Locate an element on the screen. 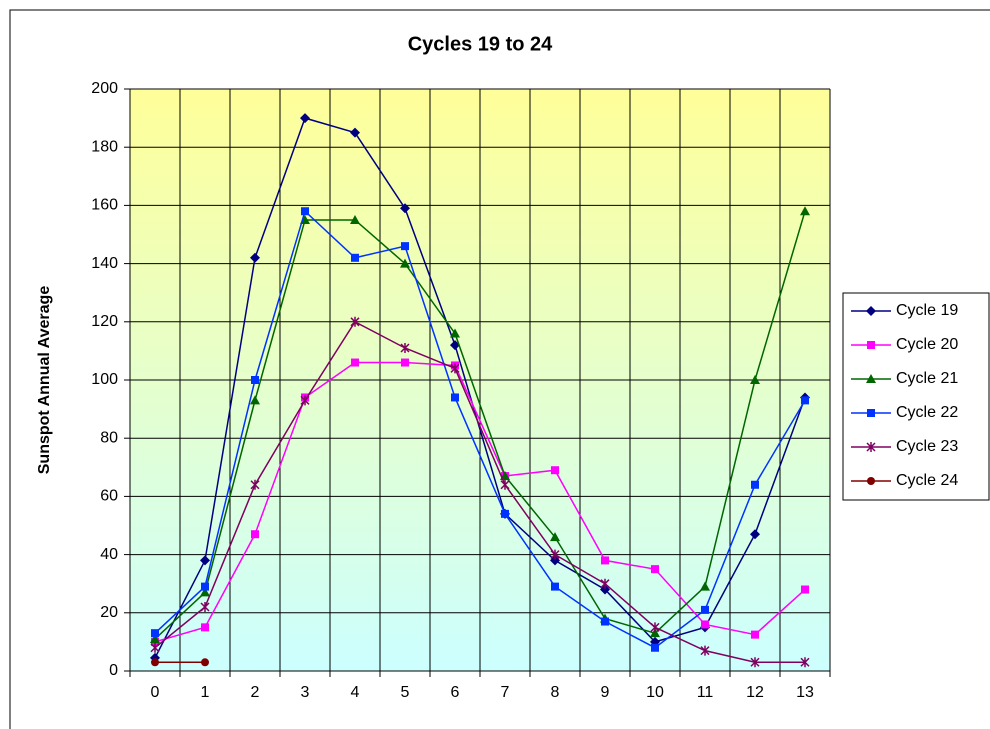 This screenshot has height=729, width=990. y-tick-label: 0 is located at coordinates (113, 670).